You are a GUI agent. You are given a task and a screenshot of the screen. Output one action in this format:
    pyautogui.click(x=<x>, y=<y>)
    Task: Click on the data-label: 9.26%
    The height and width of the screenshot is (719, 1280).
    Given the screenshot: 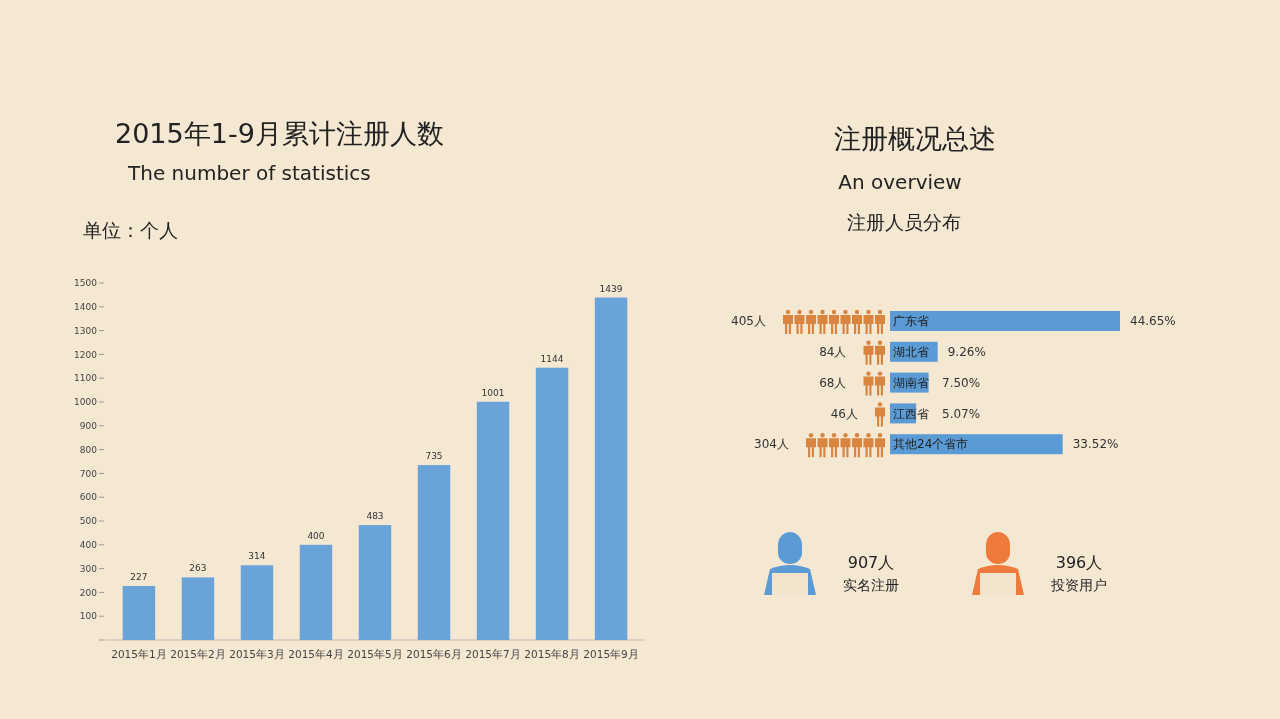 What is the action you would take?
    pyautogui.click(x=966, y=352)
    